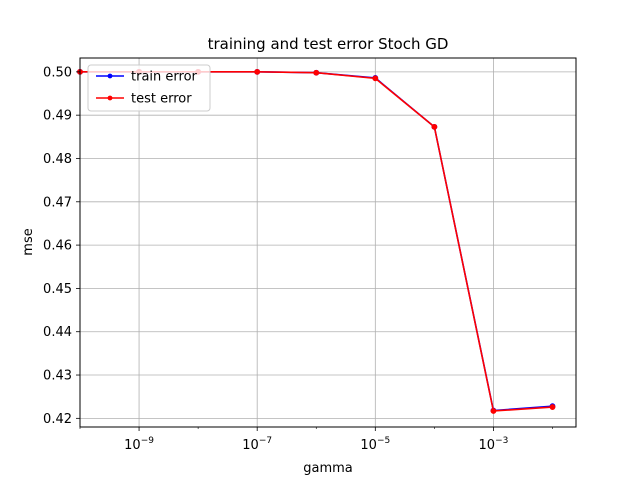  I want to click on x-axis-label: gamma, so click(328, 468).